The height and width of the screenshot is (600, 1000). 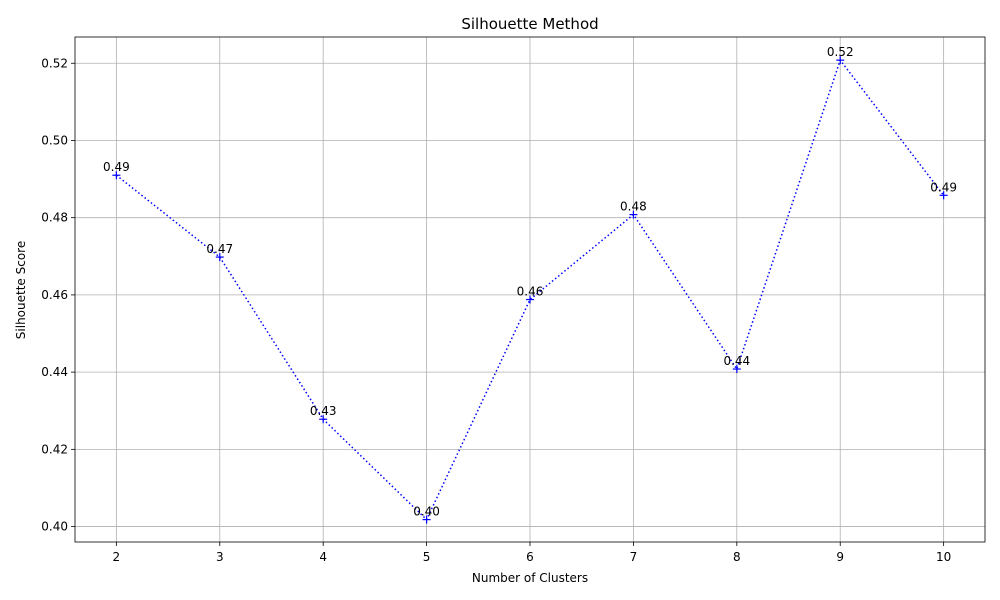 I want to click on x-tick-label: 4, so click(x=323, y=557).